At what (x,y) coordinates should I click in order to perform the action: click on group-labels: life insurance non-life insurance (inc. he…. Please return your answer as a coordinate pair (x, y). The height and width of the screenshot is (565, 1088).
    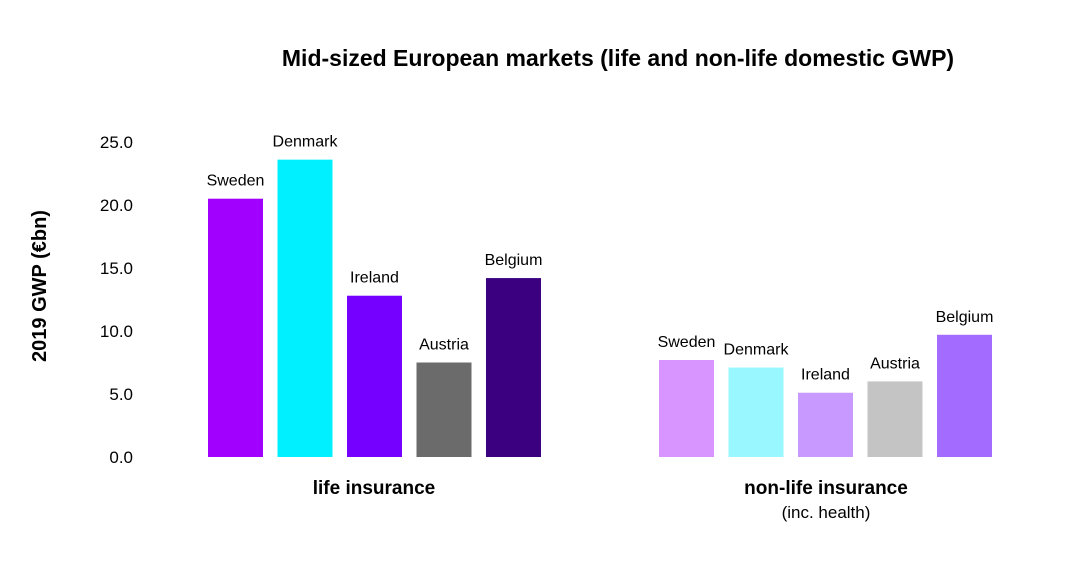
    Looking at the image, I should click on (610, 500).